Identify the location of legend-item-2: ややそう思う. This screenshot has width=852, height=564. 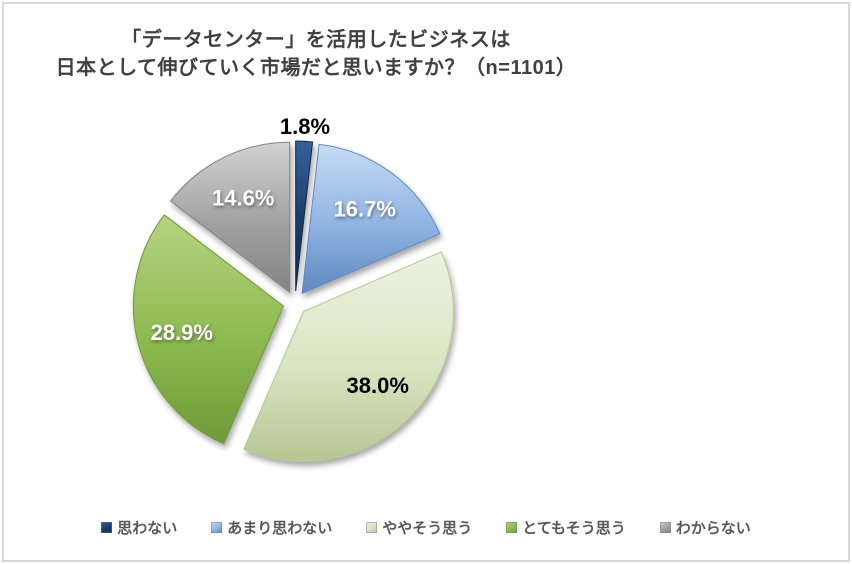
(419, 527).